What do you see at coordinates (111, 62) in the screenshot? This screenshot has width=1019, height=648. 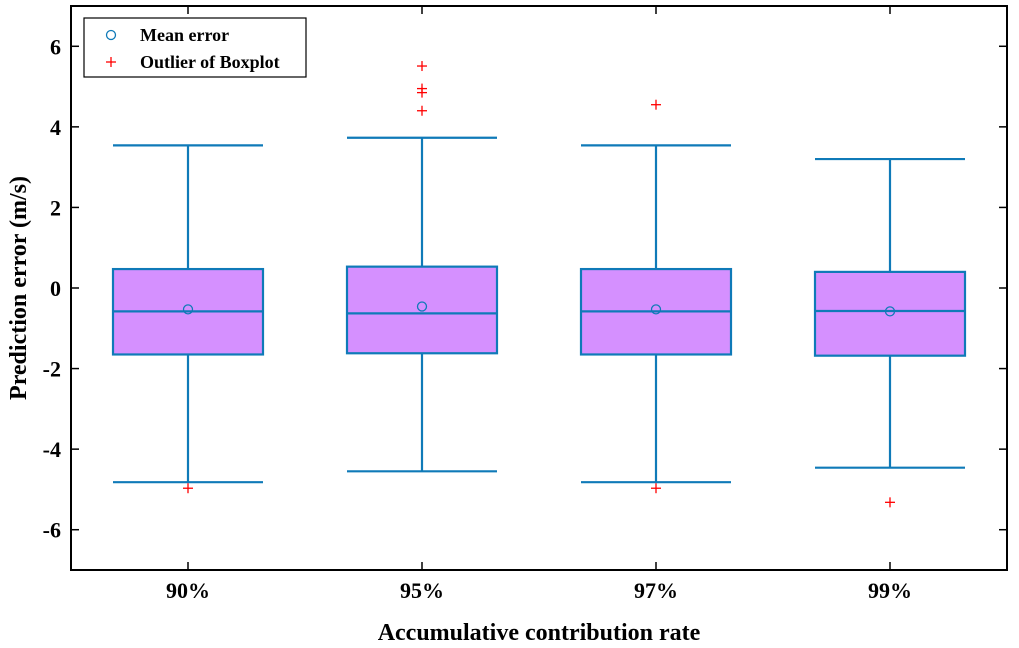 I see `legend-outlier-marker` at bounding box center [111, 62].